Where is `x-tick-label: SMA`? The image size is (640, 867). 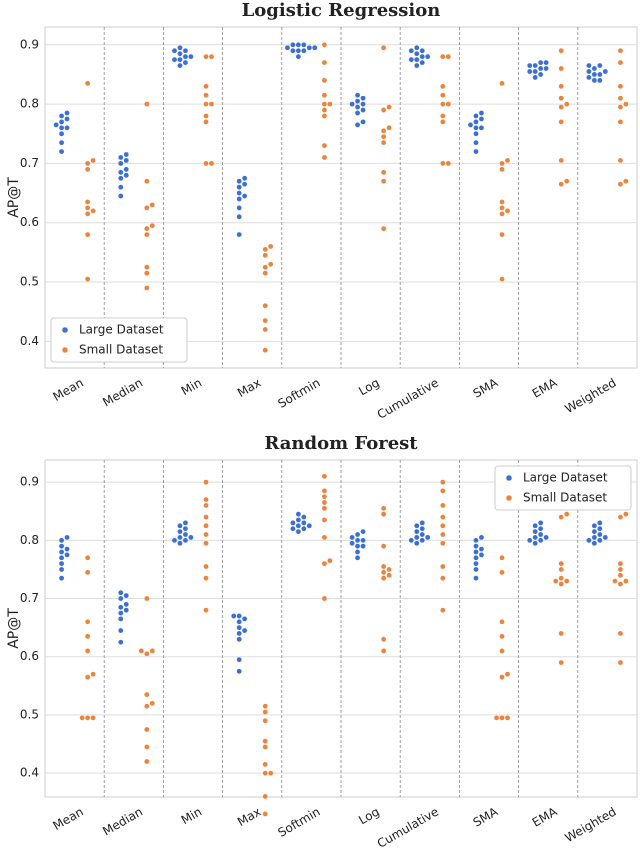
x-tick-label: SMA is located at coordinates (486, 388).